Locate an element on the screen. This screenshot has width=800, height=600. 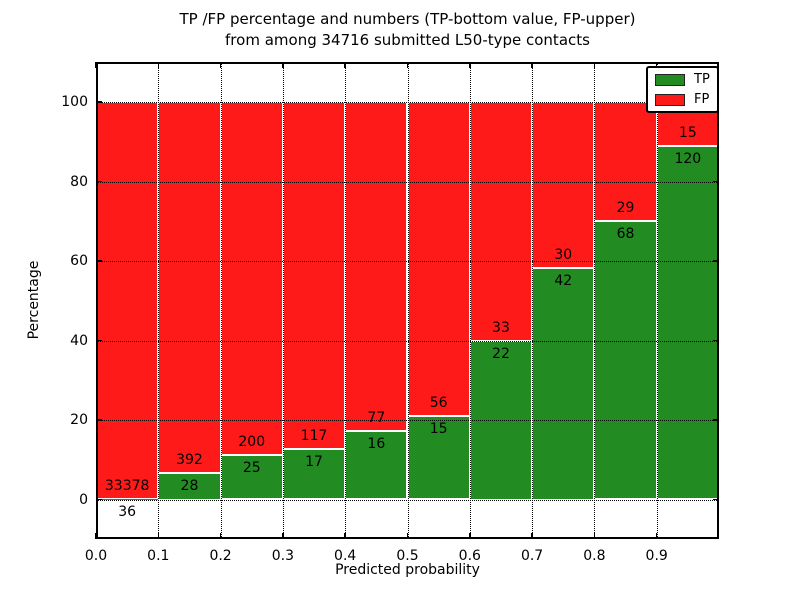
x-tick-label: 0.9 is located at coordinates (656, 556).